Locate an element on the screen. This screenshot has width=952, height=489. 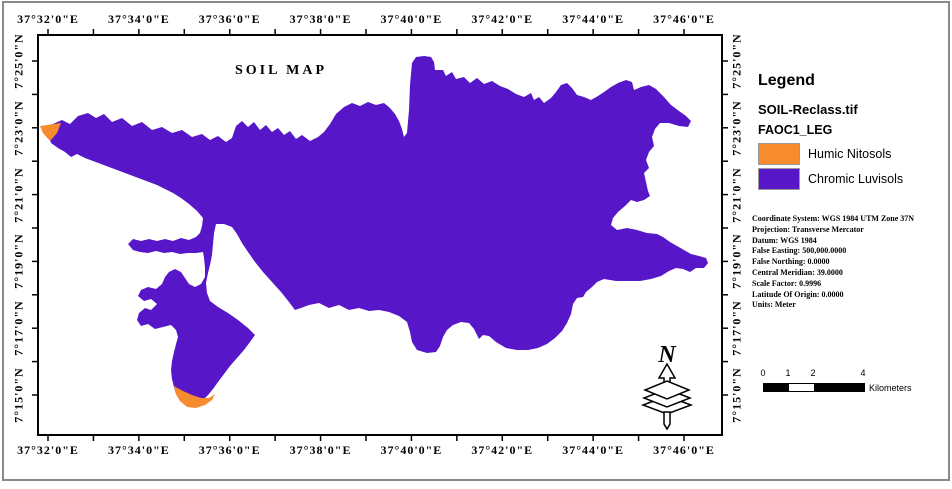
coordinate-system-line: Datum: WGS 1984 is located at coordinates (784, 240).